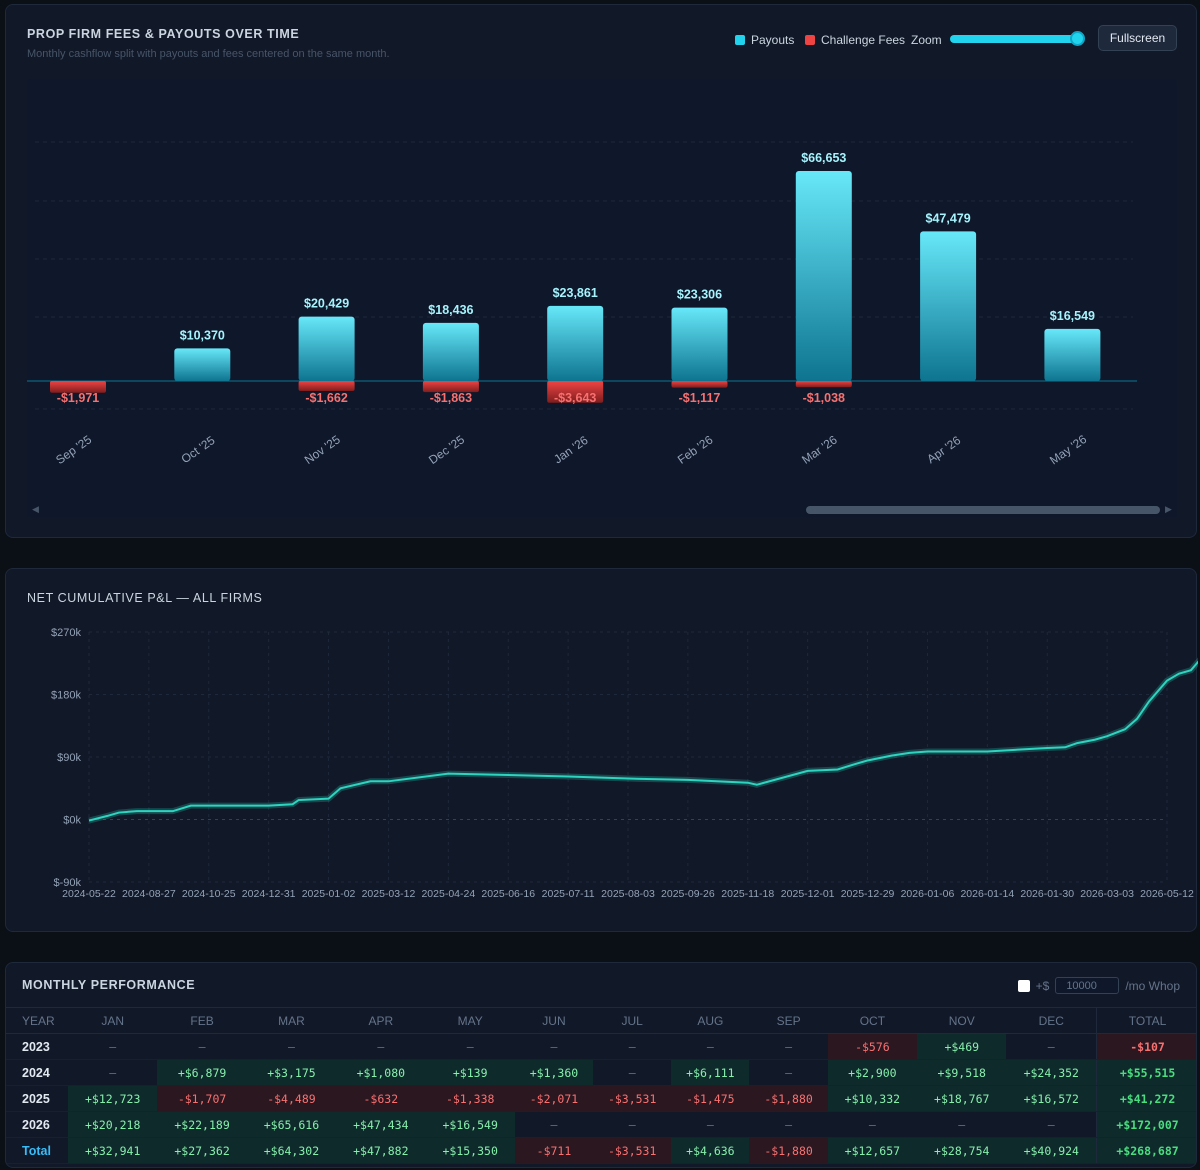 The width and height of the screenshot is (1200, 1170). I want to click on zoom-slider-handle, so click(1077, 38).